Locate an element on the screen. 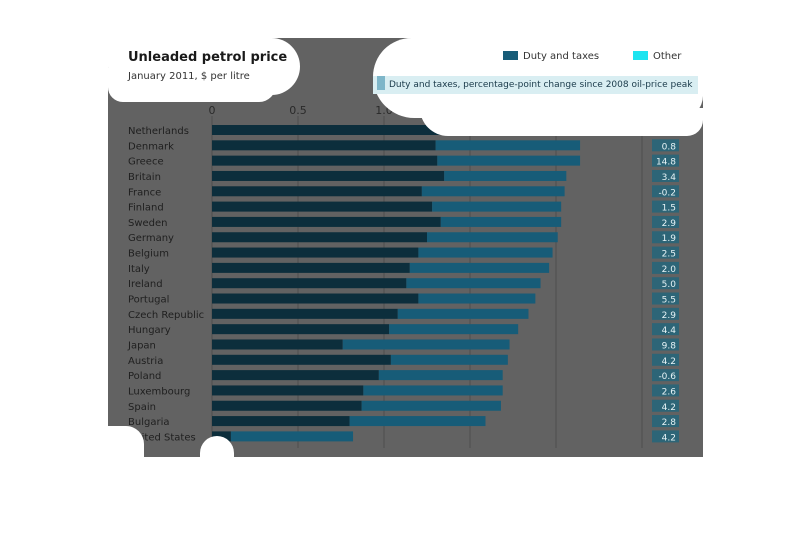 The height and width of the screenshot is (552, 810). legend-duty: Duty and taxes is located at coordinates (551, 56).